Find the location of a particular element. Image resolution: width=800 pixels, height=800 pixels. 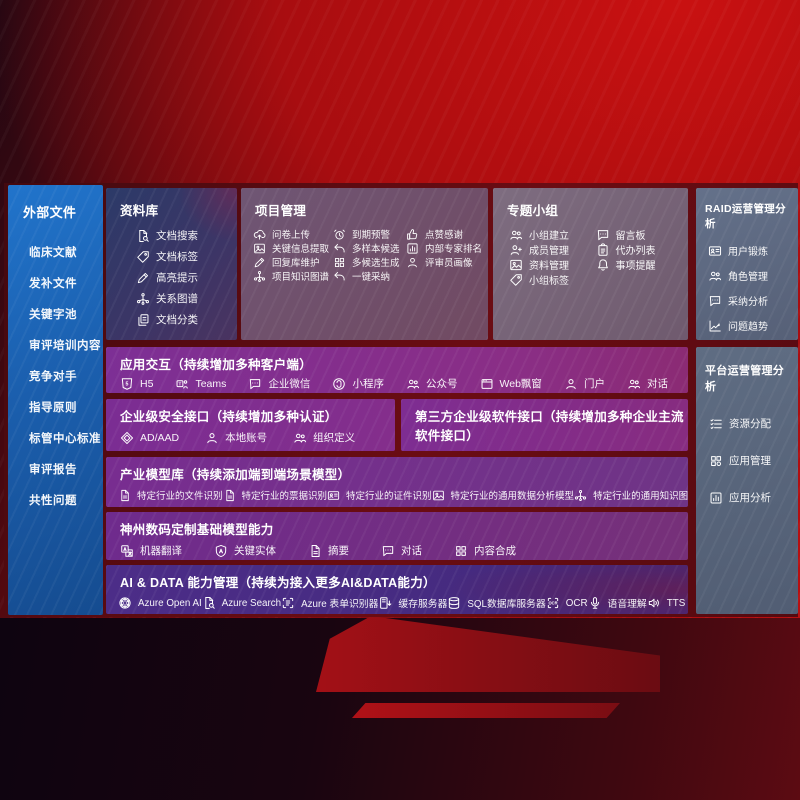

feature-item: Teams is located at coordinates (200, 384).